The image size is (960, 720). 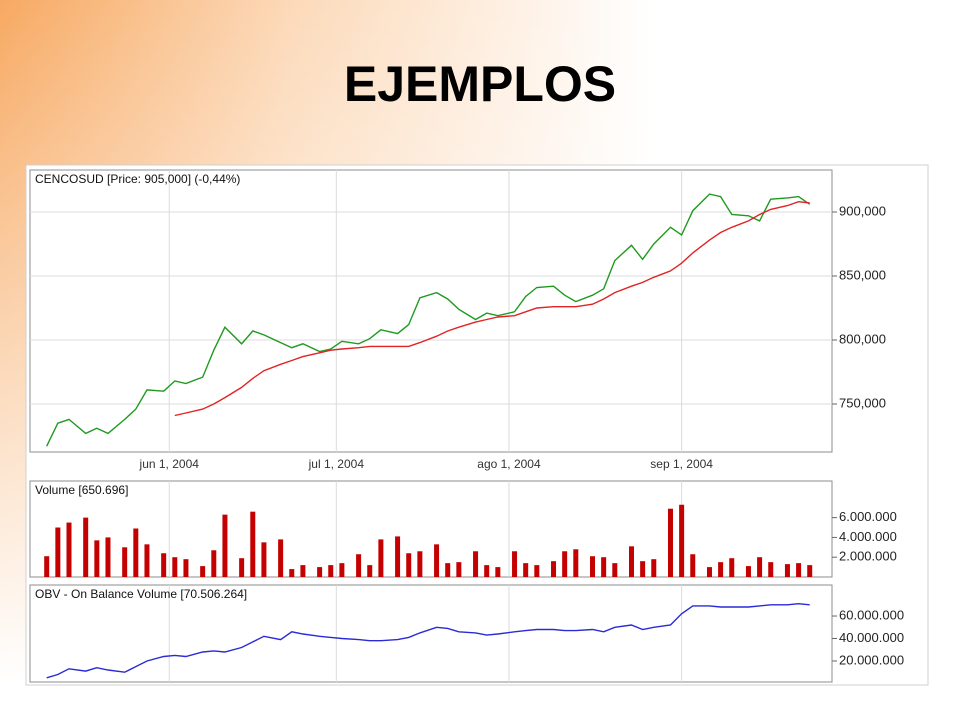 I want to click on slide-title: EJEMPLOS, so click(x=480, y=84).